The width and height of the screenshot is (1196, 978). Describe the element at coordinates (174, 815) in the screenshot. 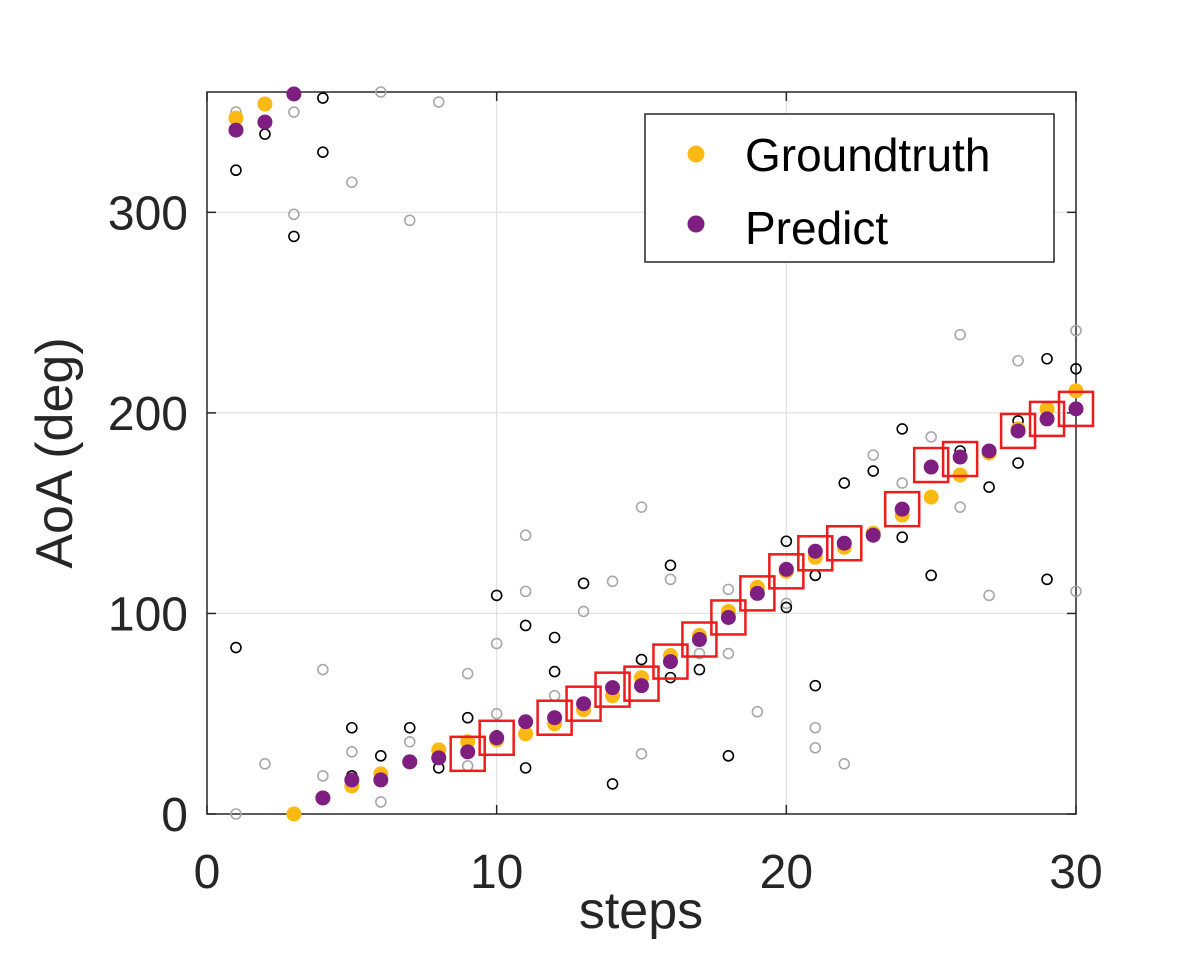

I see `y-tick-label: 0` at that location.